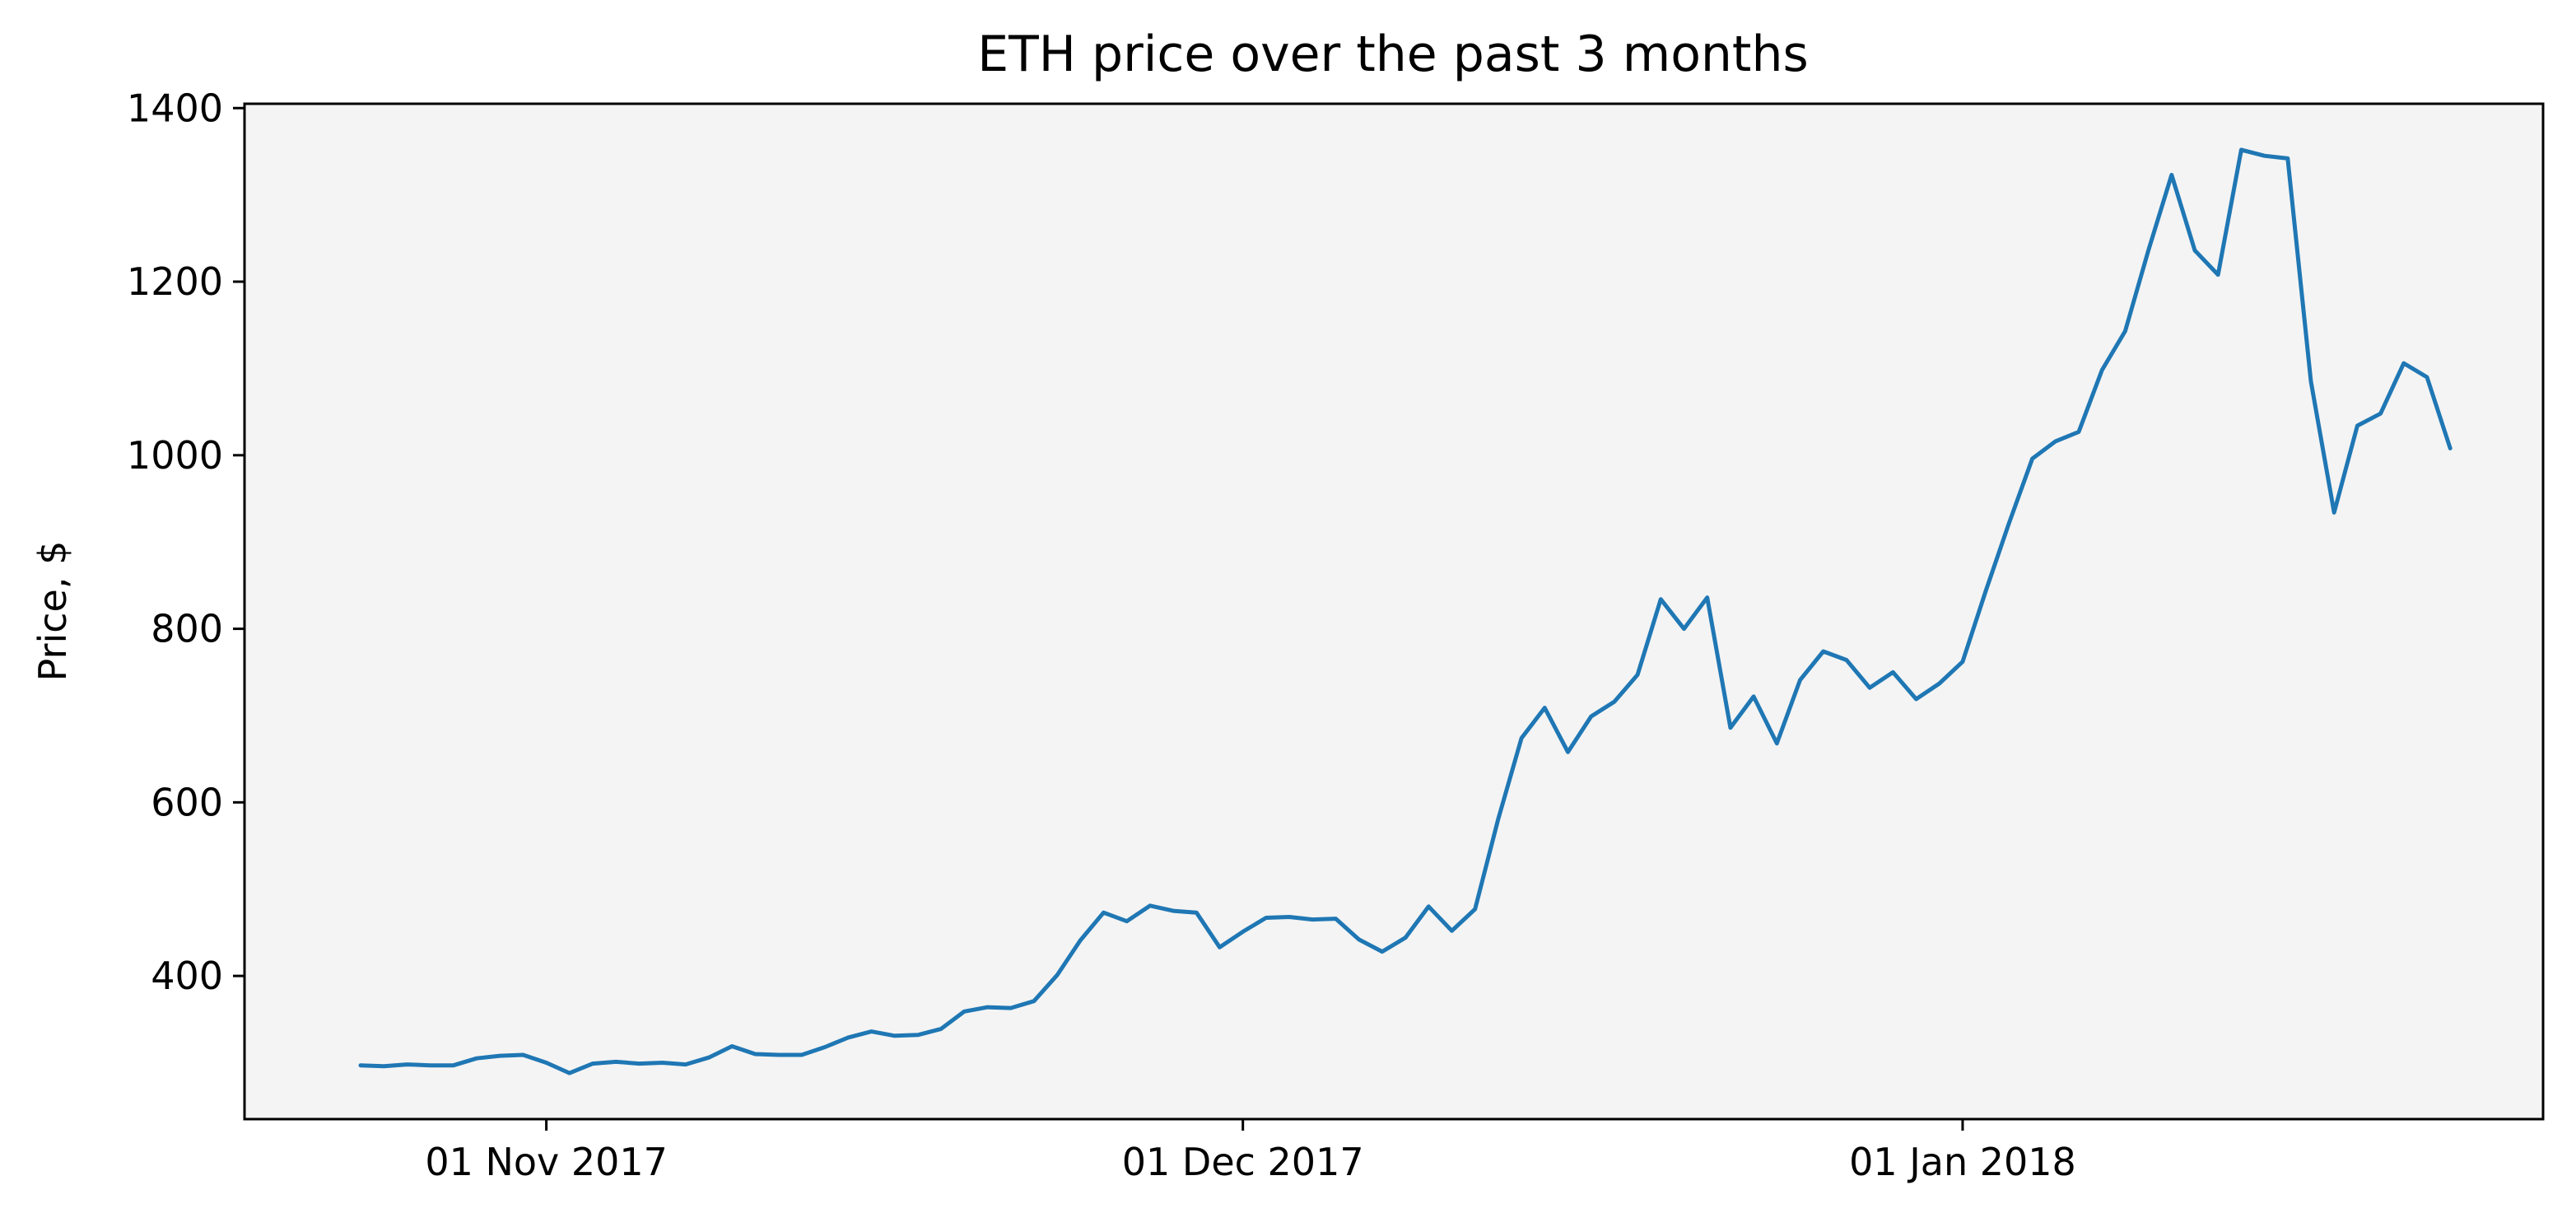 This screenshot has height=1227, width=2576. Describe the element at coordinates (175, 108) in the screenshot. I see `y-tick-label: 1400` at that location.